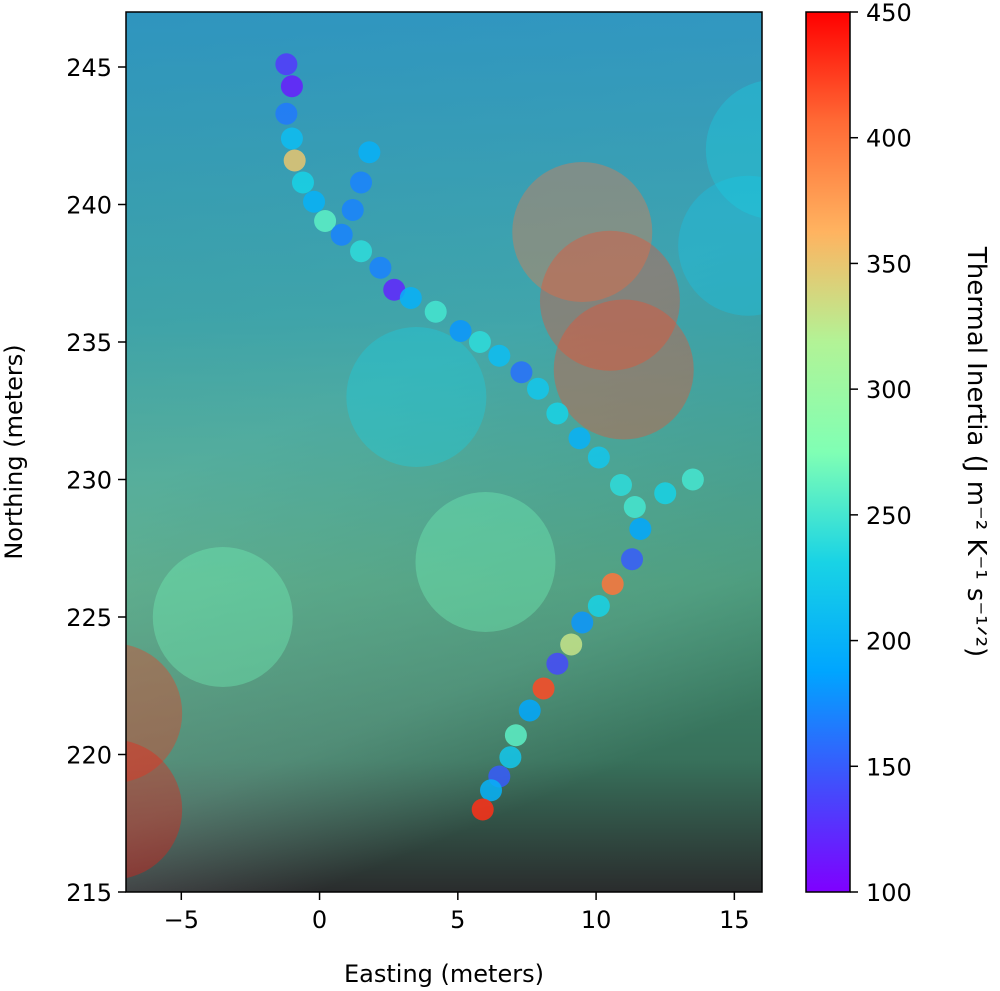 This screenshot has height=991, width=1000. Describe the element at coordinates (319, 920) in the screenshot. I see `x-tick-label: 0` at that location.